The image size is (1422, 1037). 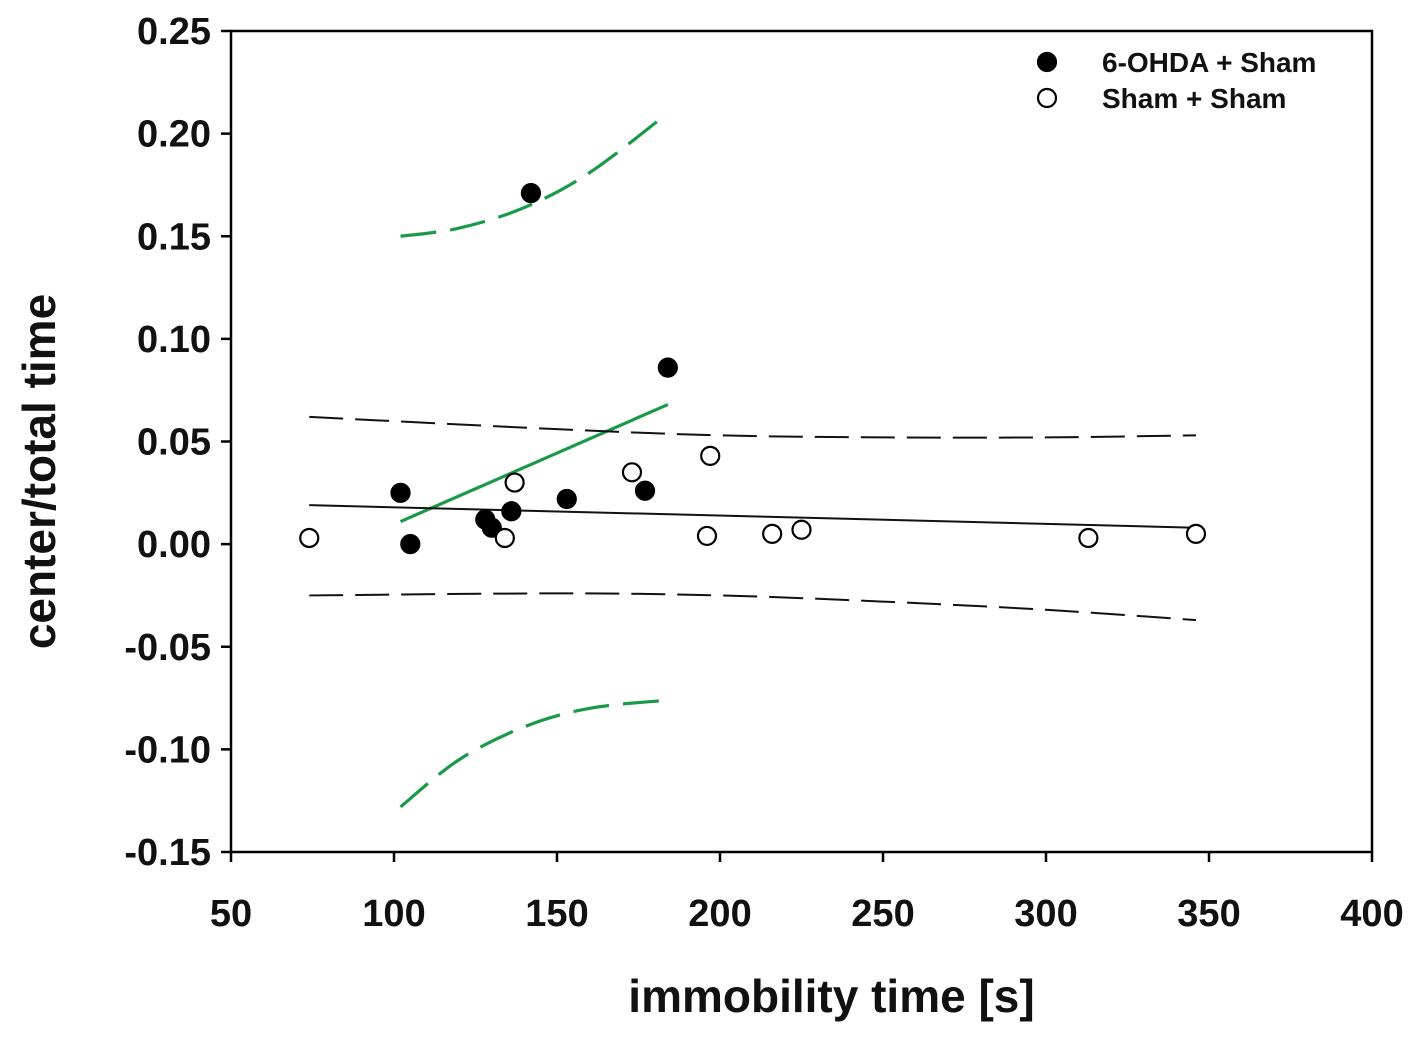 What do you see at coordinates (174, 32) in the screenshot?
I see `y-tick-label: 0.25` at bounding box center [174, 32].